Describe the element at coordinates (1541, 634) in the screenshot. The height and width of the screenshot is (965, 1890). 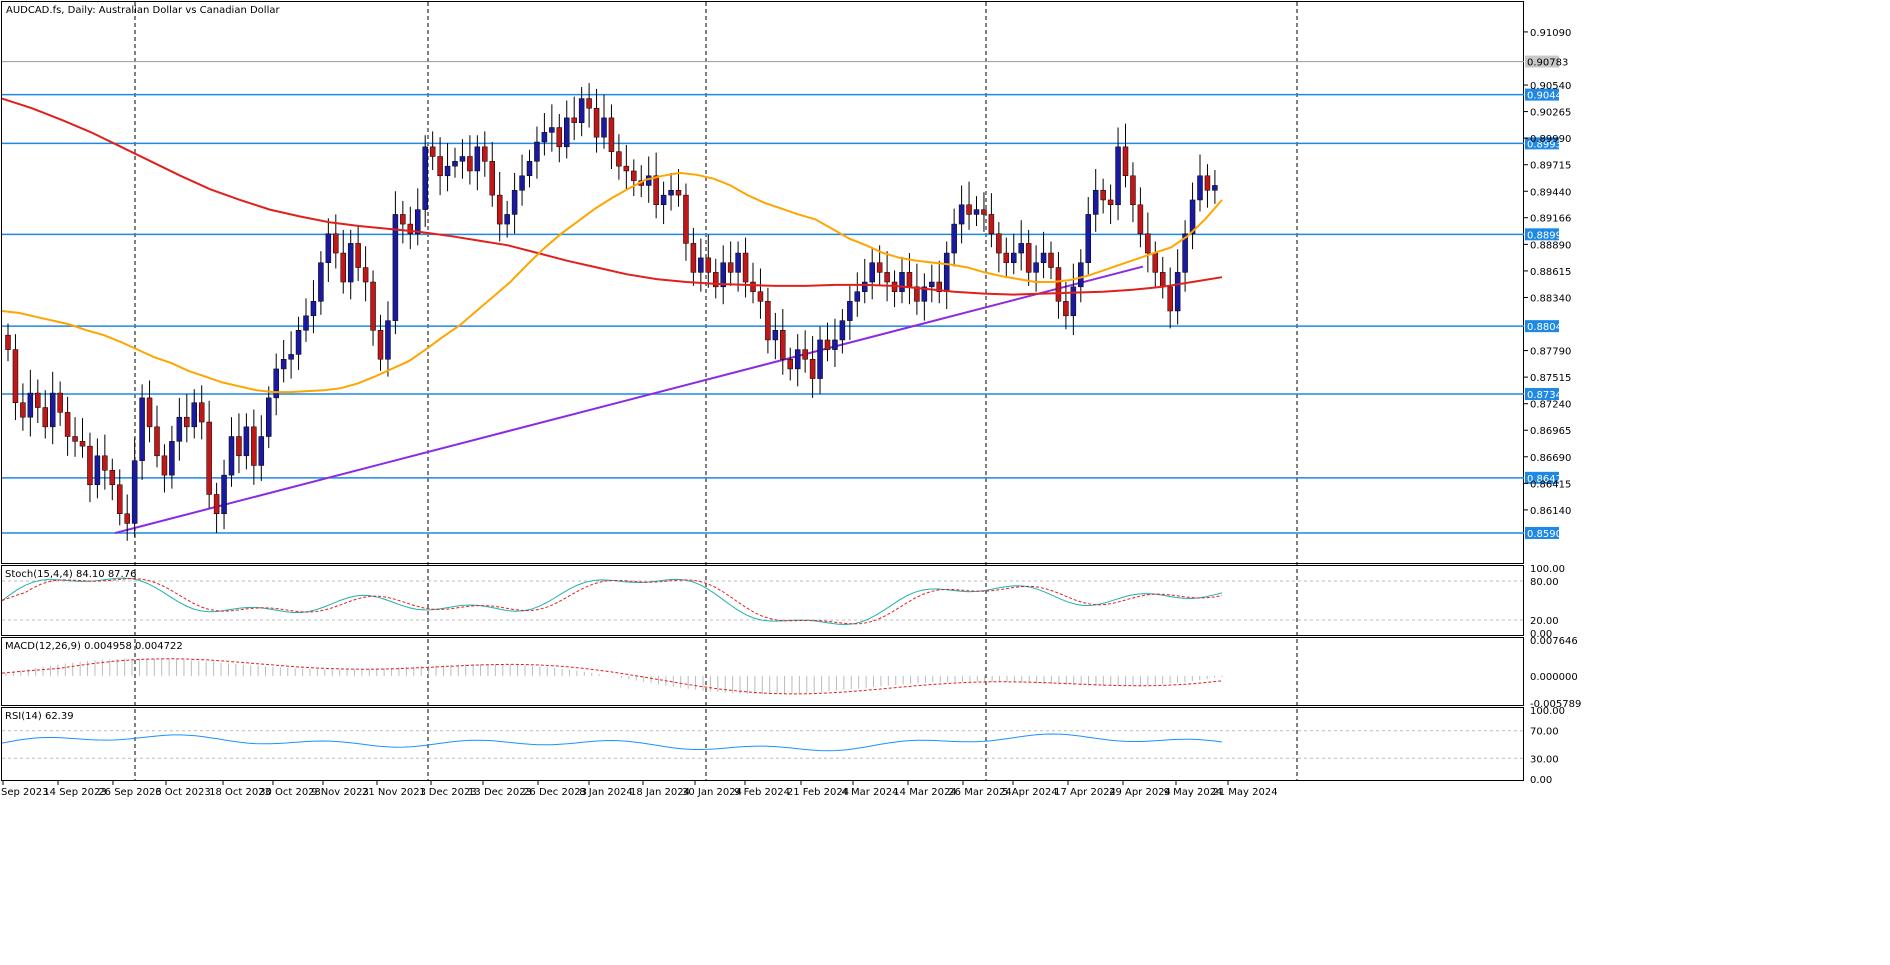
I see `stoch-tick-label: 0.00` at that location.